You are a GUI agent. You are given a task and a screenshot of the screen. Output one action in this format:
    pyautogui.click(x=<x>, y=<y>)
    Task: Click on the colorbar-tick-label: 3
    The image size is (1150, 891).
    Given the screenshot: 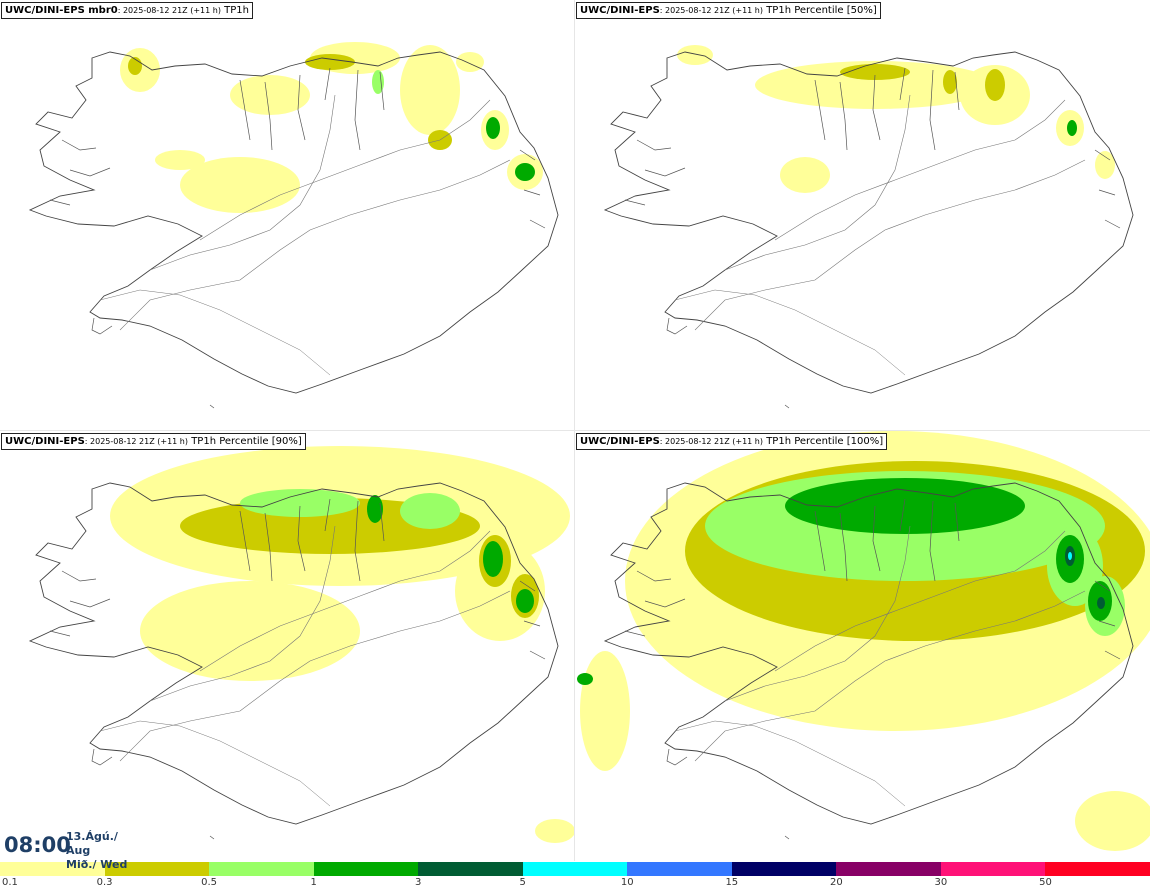 What is the action you would take?
    pyautogui.click(x=418, y=882)
    